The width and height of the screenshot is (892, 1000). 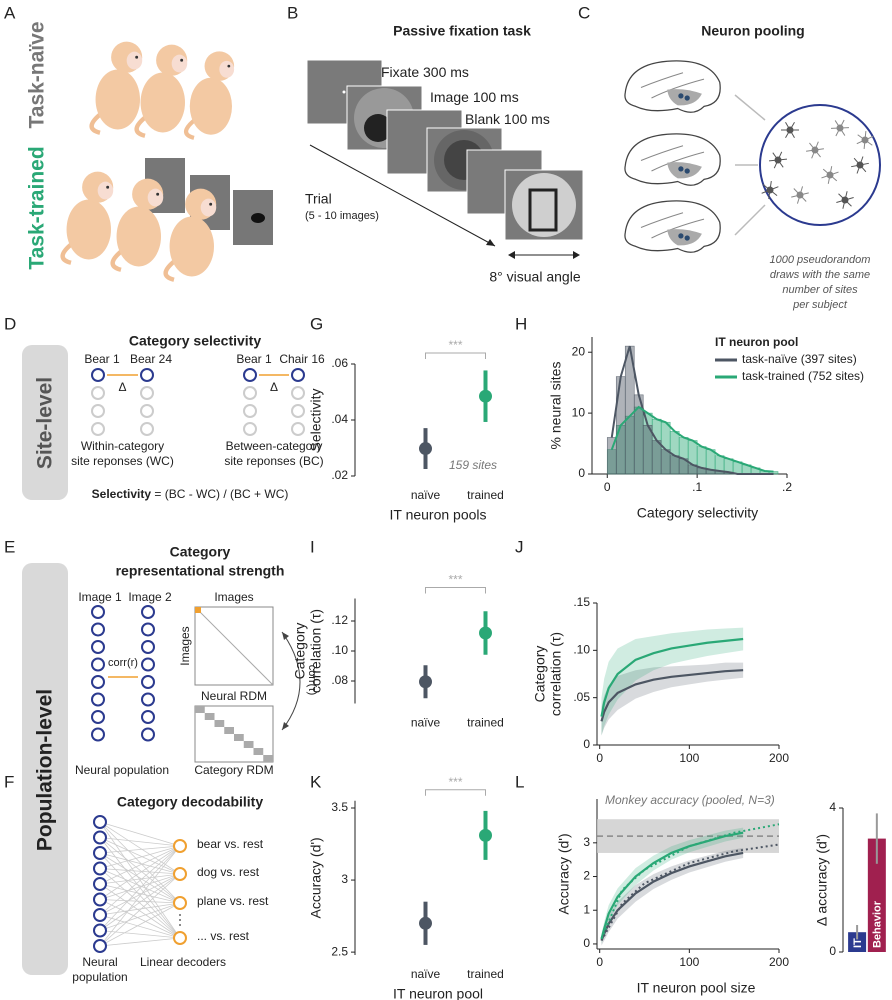 I want to click on panel-letter: D, so click(x=10, y=323).